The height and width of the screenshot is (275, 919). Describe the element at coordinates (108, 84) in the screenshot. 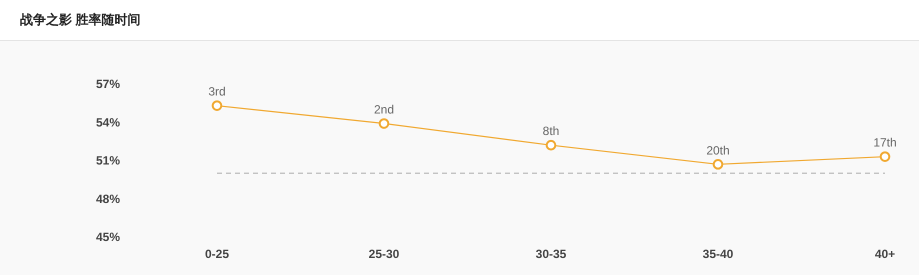

I see `y-tick-label: 57%` at that location.